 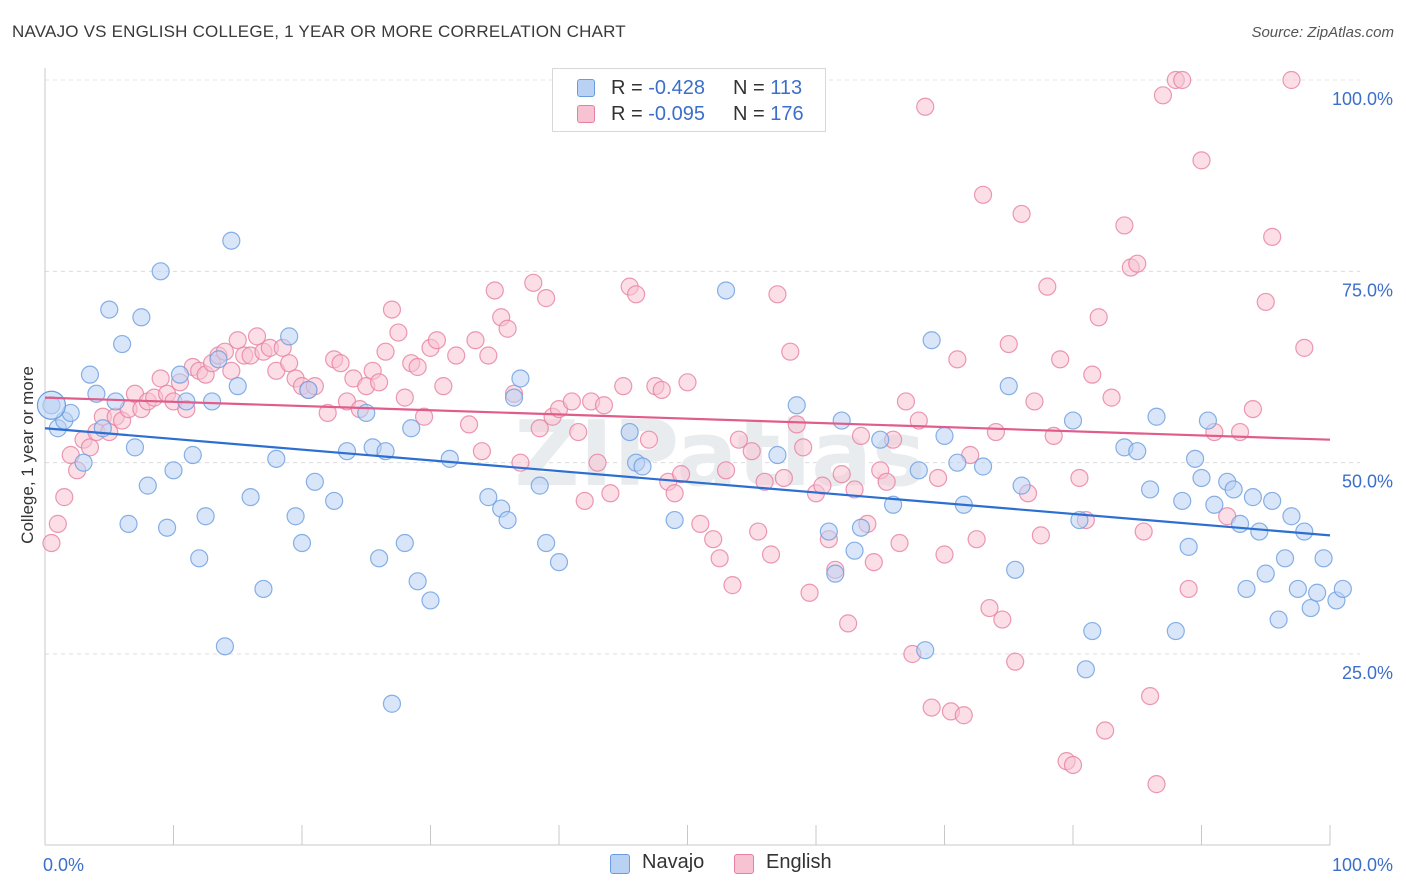 I want to click on correlation-legend: R = -0.428 N = 113 R = -0.095 N = 176, so click(x=689, y=100).